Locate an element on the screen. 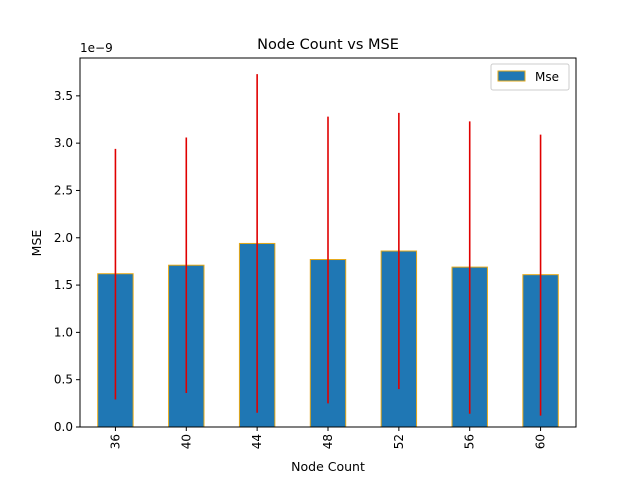 This screenshot has height=484, width=640. x-tick-label-36: 36 is located at coordinates (115, 441).